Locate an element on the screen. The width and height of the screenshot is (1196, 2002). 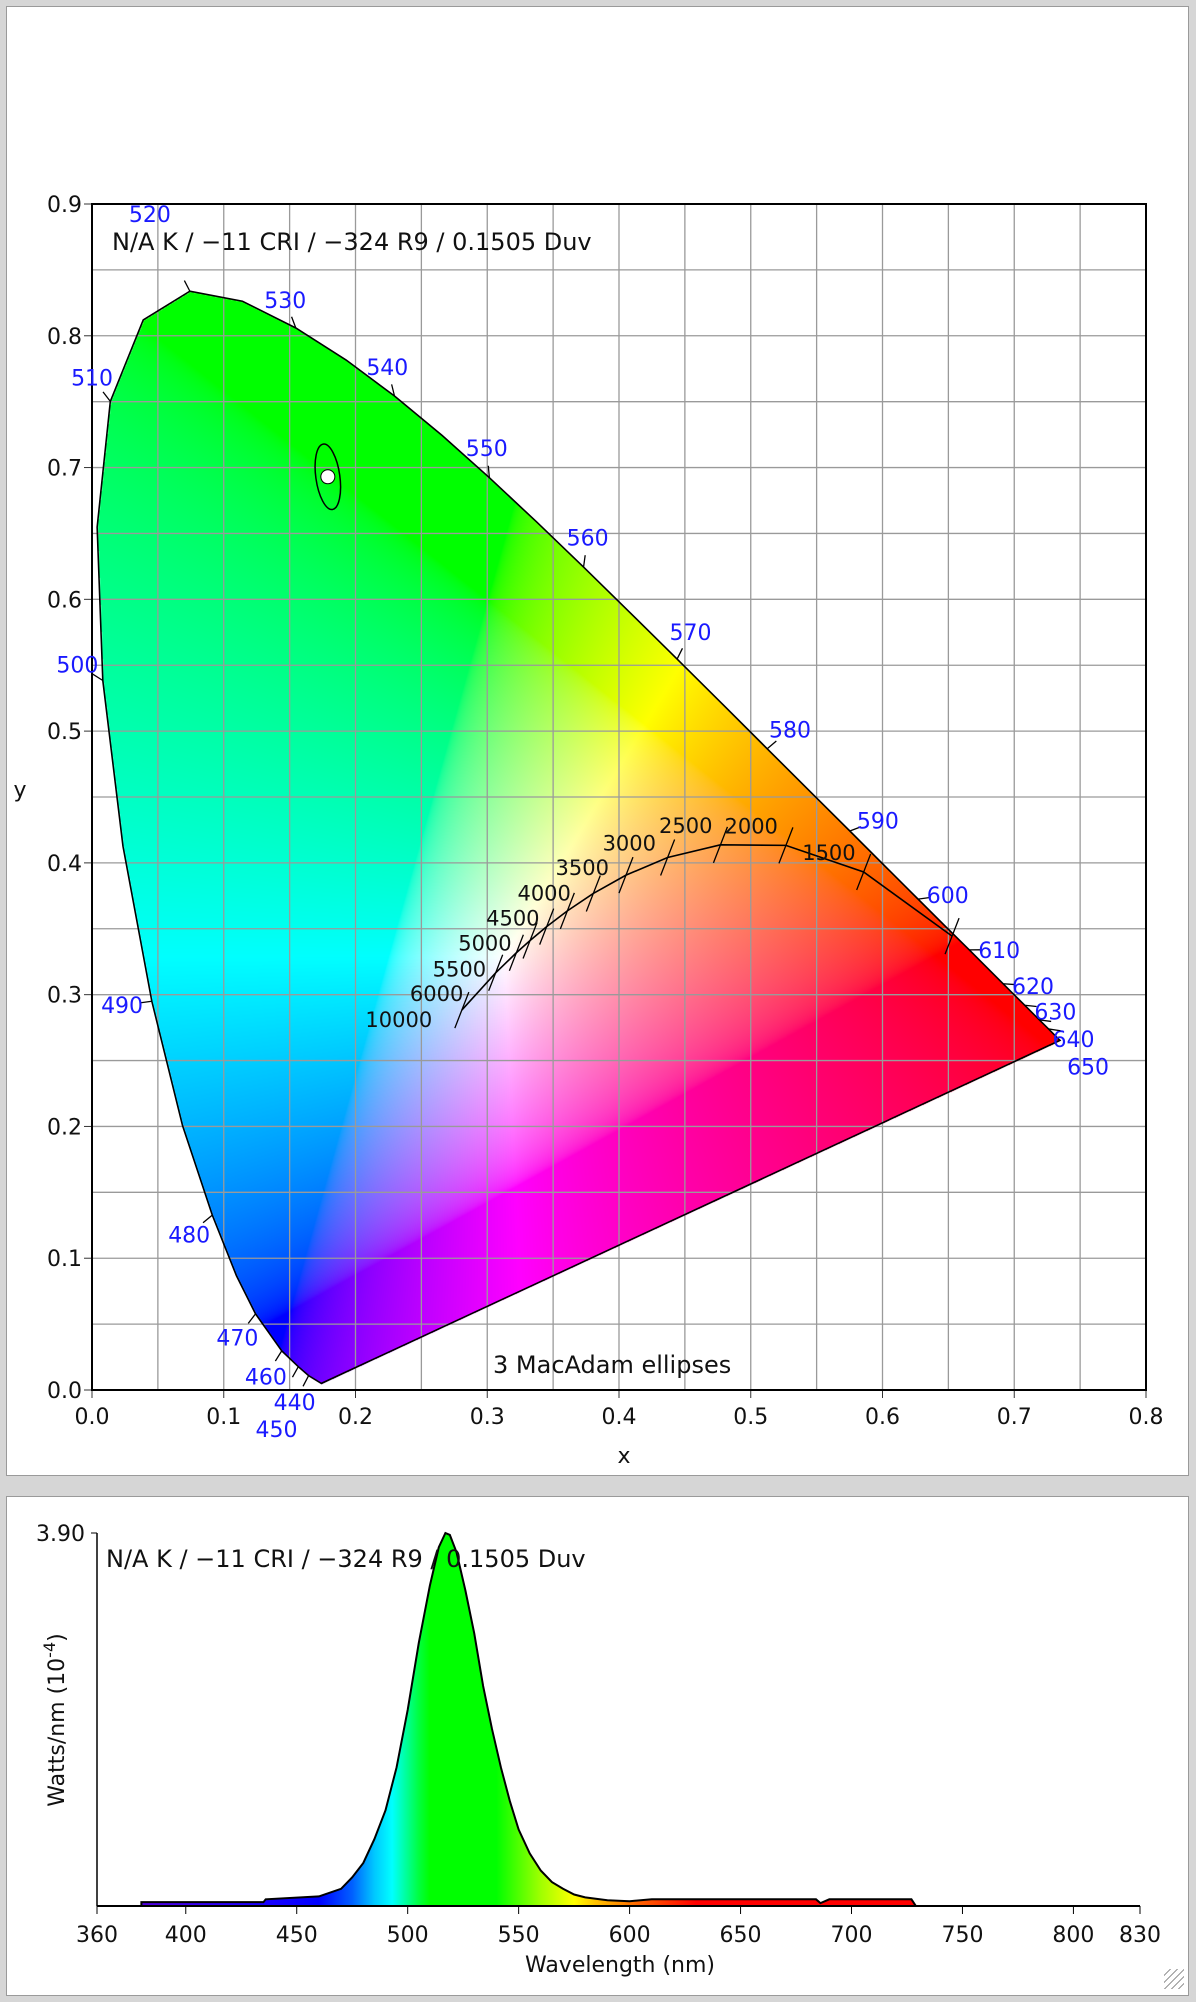
spectrum-x-tick-label: 800 is located at coordinates (1073, 1935).